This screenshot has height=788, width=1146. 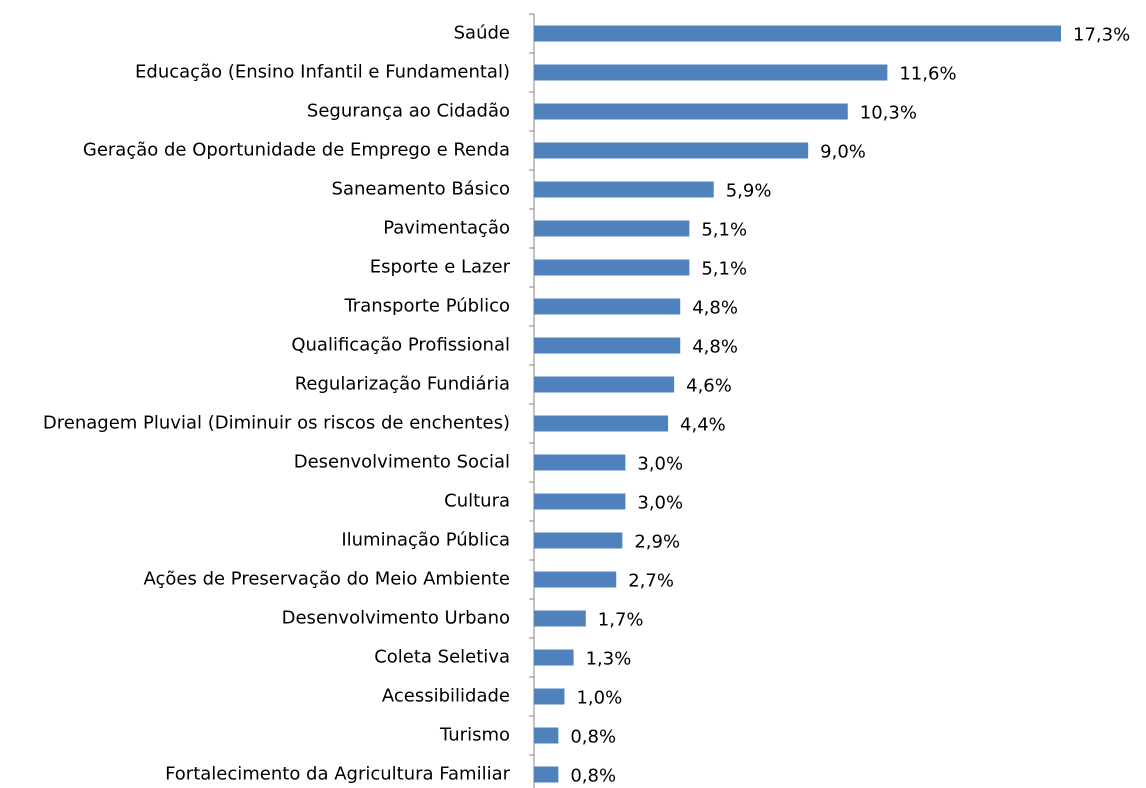 I want to click on value-label: 1,3%, so click(x=609, y=659).